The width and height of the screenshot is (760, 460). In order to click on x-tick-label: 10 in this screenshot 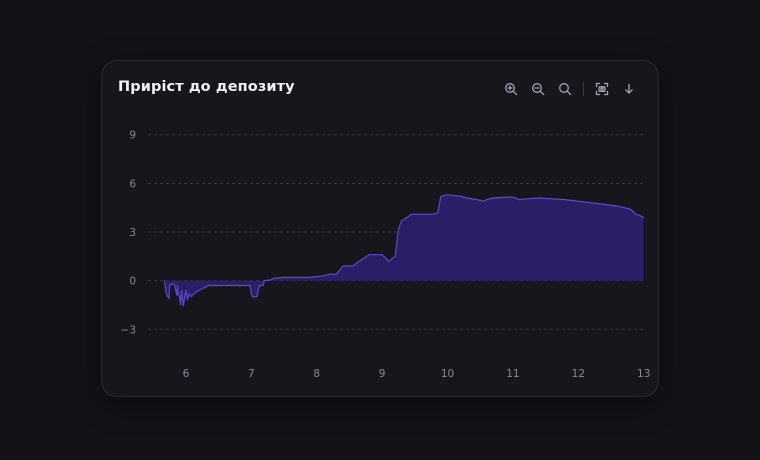, I will do `click(447, 374)`.